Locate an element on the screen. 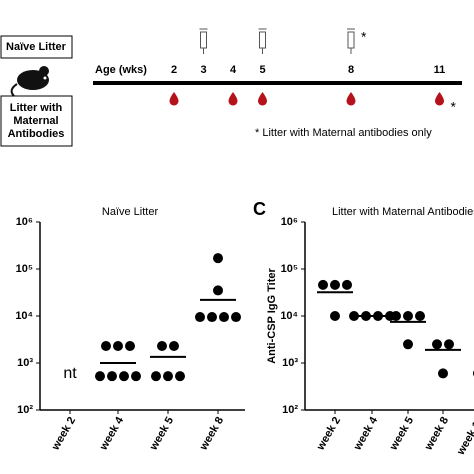 The height and width of the screenshot is (474, 474). age-tick: 5 is located at coordinates (262, 70).